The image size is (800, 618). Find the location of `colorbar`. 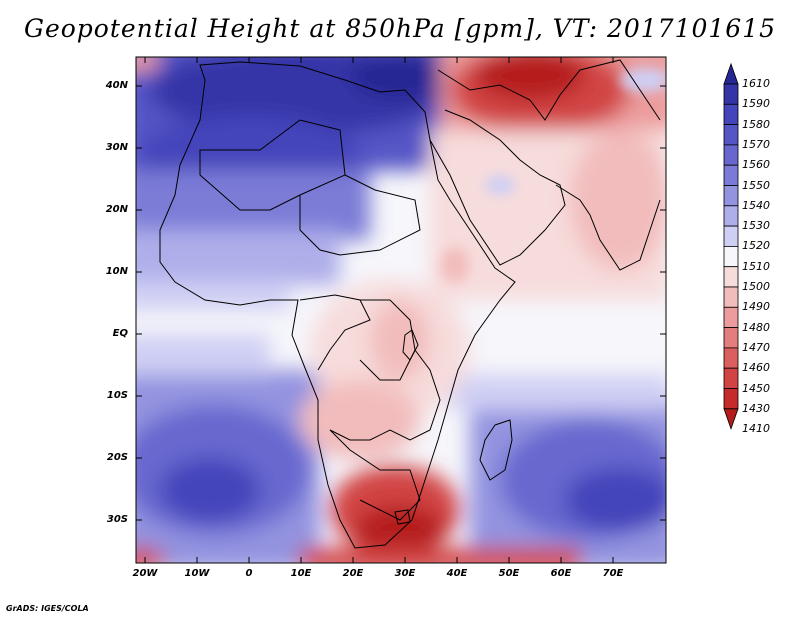

colorbar is located at coordinates (731, 246).